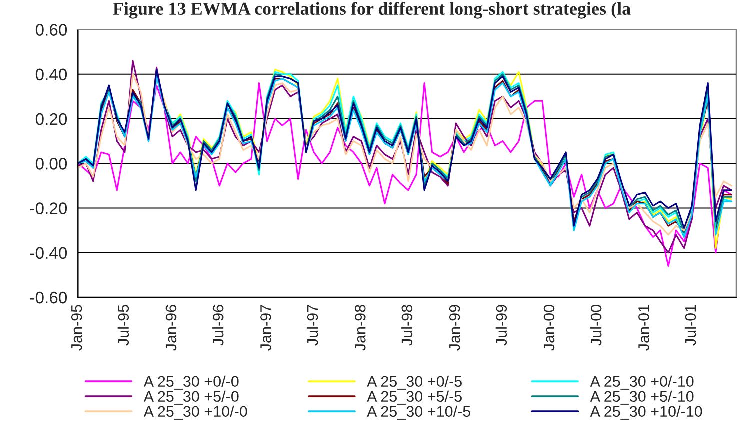  What do you see at coordinates (52, 119) in the screenshot?
I see `y-tick-label: 0.20` at bounding box center [52, 119].